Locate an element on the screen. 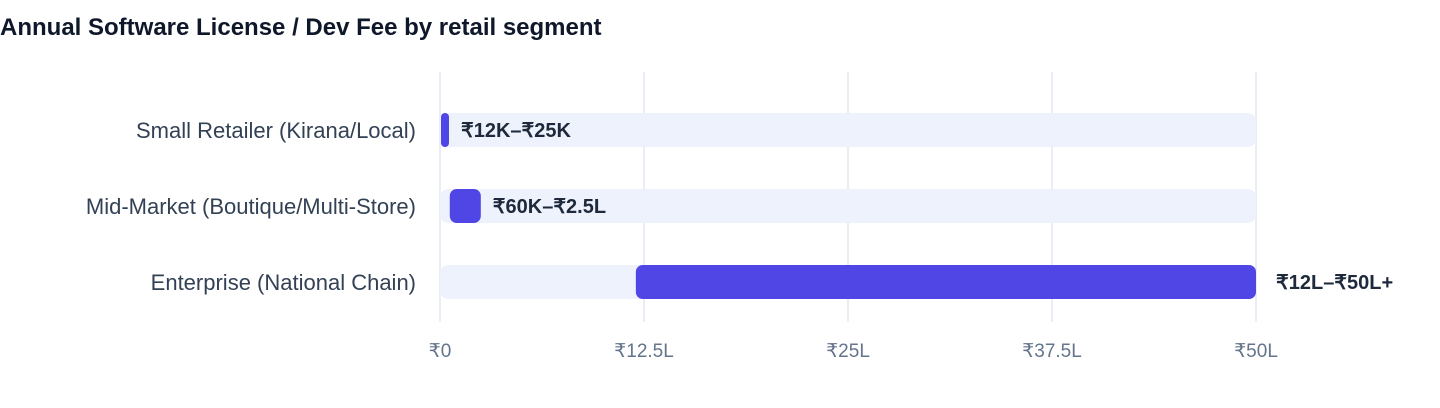 This screenshot has width=1440, height=408. x-tick-label: ₹37.5L is located at coordinates (1052, 351).